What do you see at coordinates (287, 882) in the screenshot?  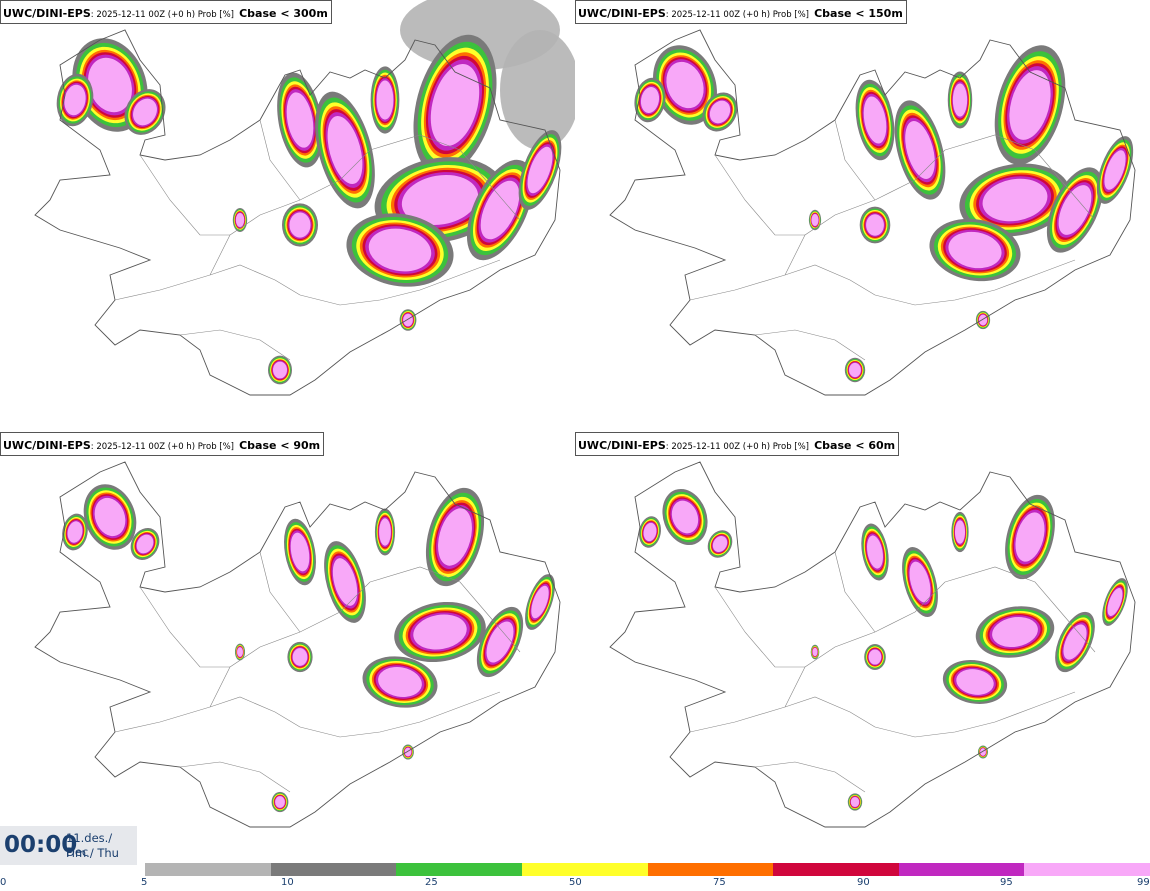 I see `legend-tick: 10` at bounding box center [287, 882].